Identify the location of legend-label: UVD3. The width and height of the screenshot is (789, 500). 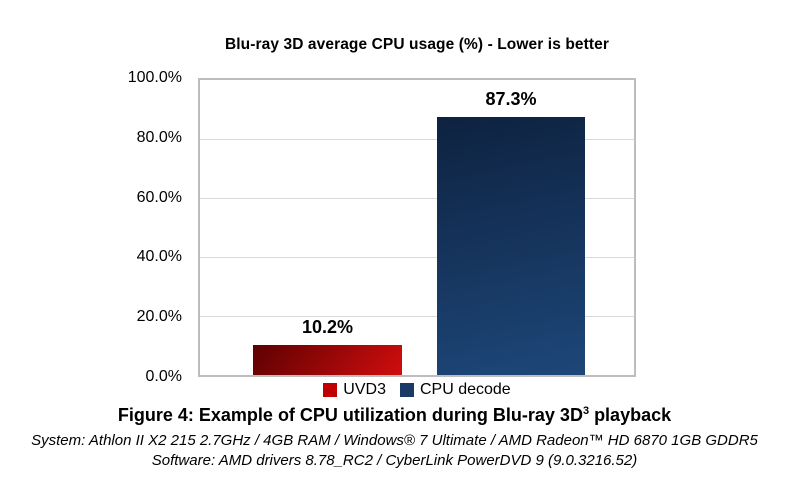
(364, 389).